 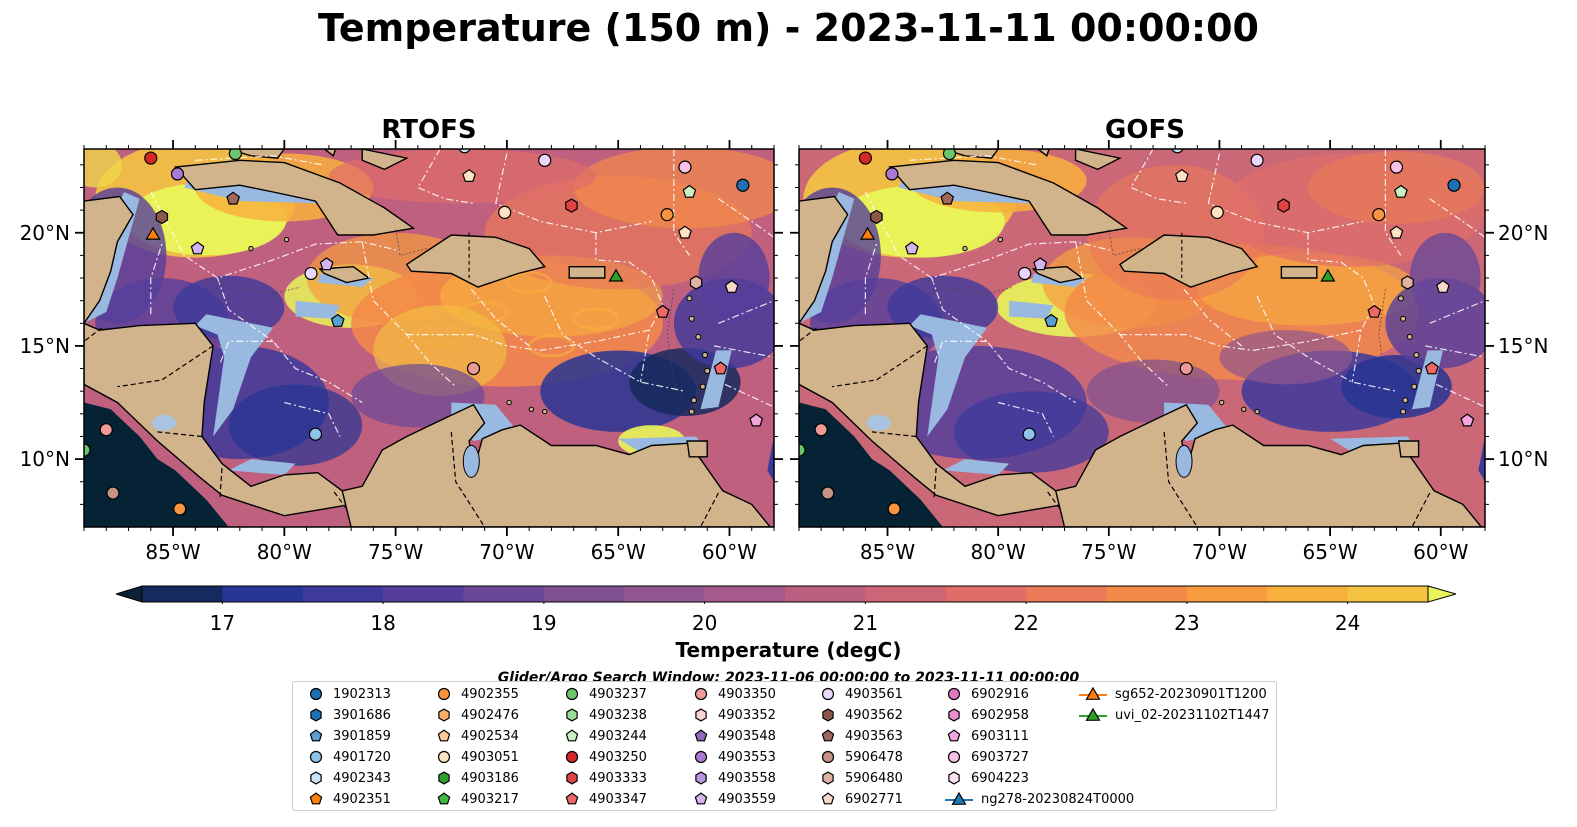 What do you see at coordinates (544, 623) in the screenshot?
I see `colorbar-tick-label: 19` at bounding box center [544, 623].